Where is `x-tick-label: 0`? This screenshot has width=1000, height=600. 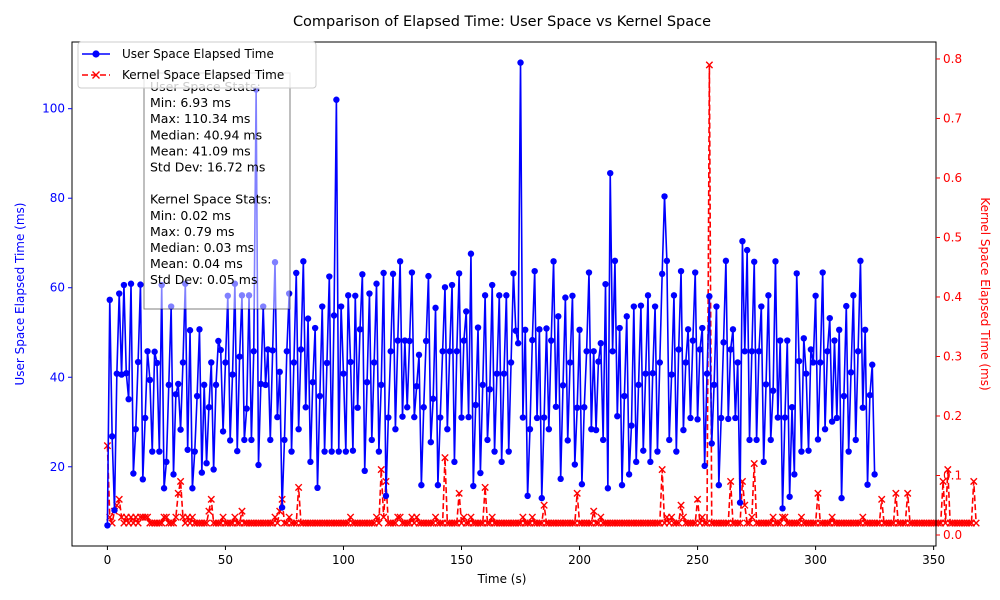
x-tick-label: 0 is located at coordinates (108, 560).